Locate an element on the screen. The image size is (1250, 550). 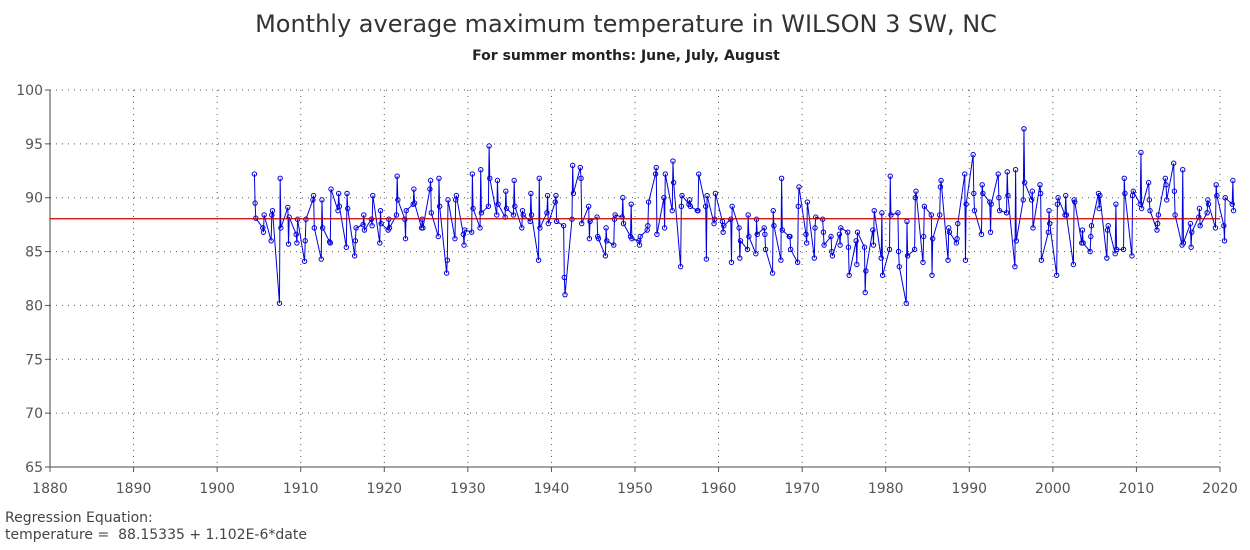
x-tick-label: 1910 is located at coordinates (301, 489).